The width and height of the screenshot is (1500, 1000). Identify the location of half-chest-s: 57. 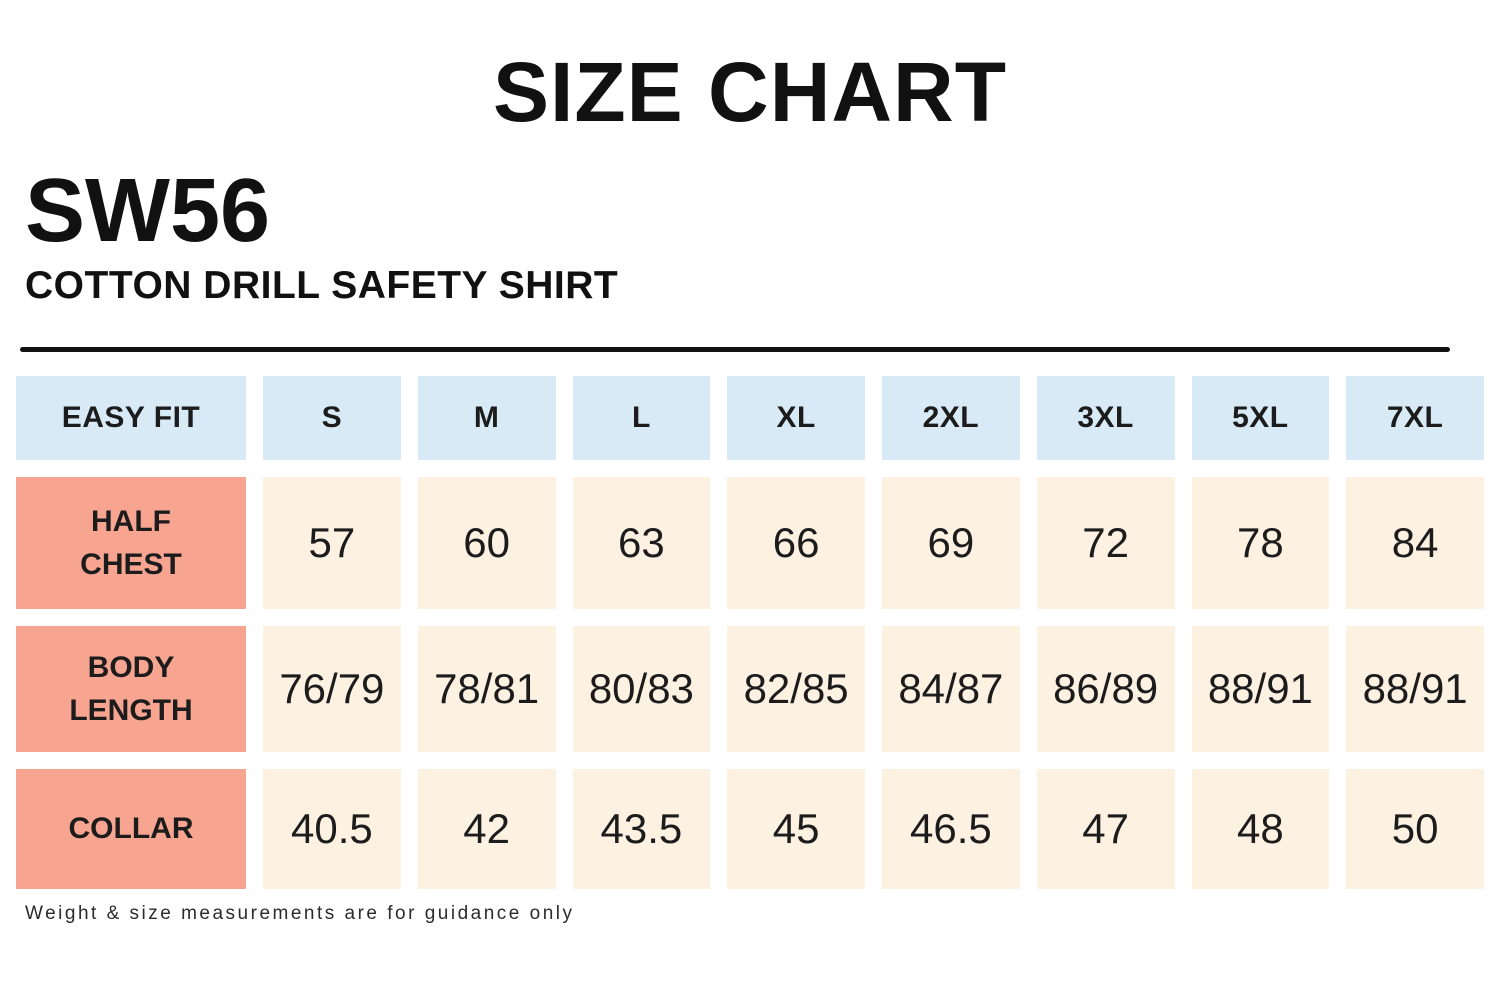
(332, 543).